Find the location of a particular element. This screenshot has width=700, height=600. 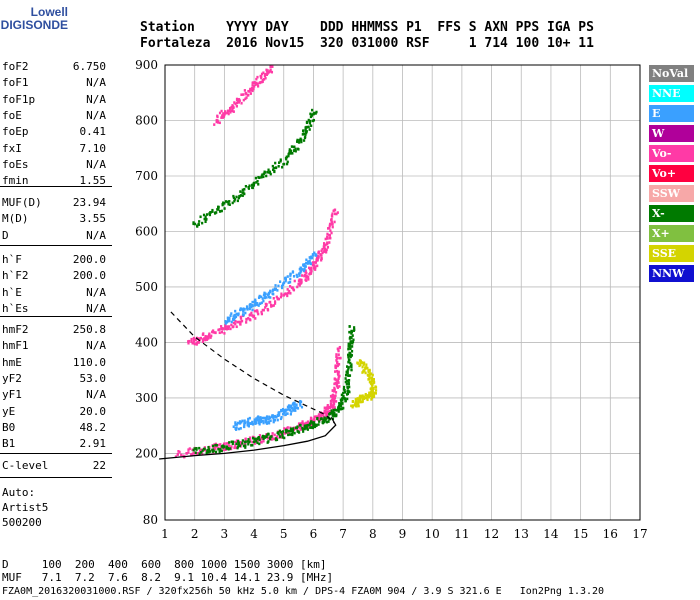

y-tick-label: 600 is located at coordinates (146, 231).